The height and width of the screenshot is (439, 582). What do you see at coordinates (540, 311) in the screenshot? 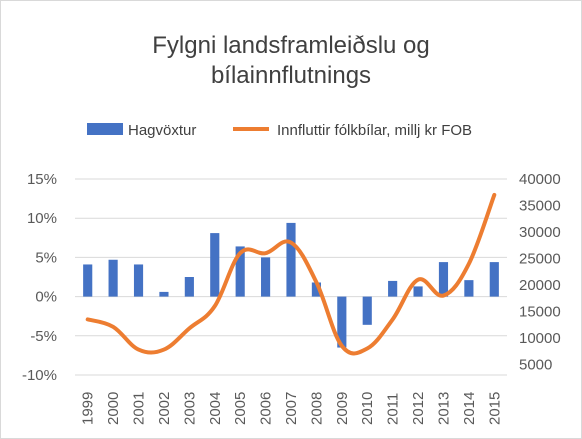
I see `y-right-tick-label: 15000` at bounding box center [540, 311].